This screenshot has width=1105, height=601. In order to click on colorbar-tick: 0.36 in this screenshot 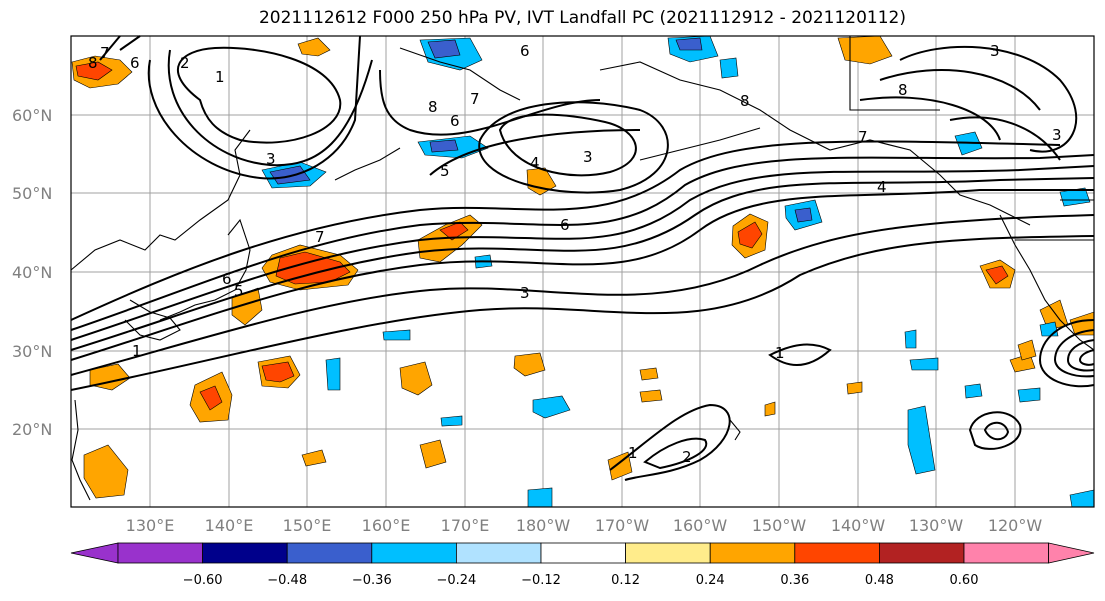, I will do `click(794, 580)`.